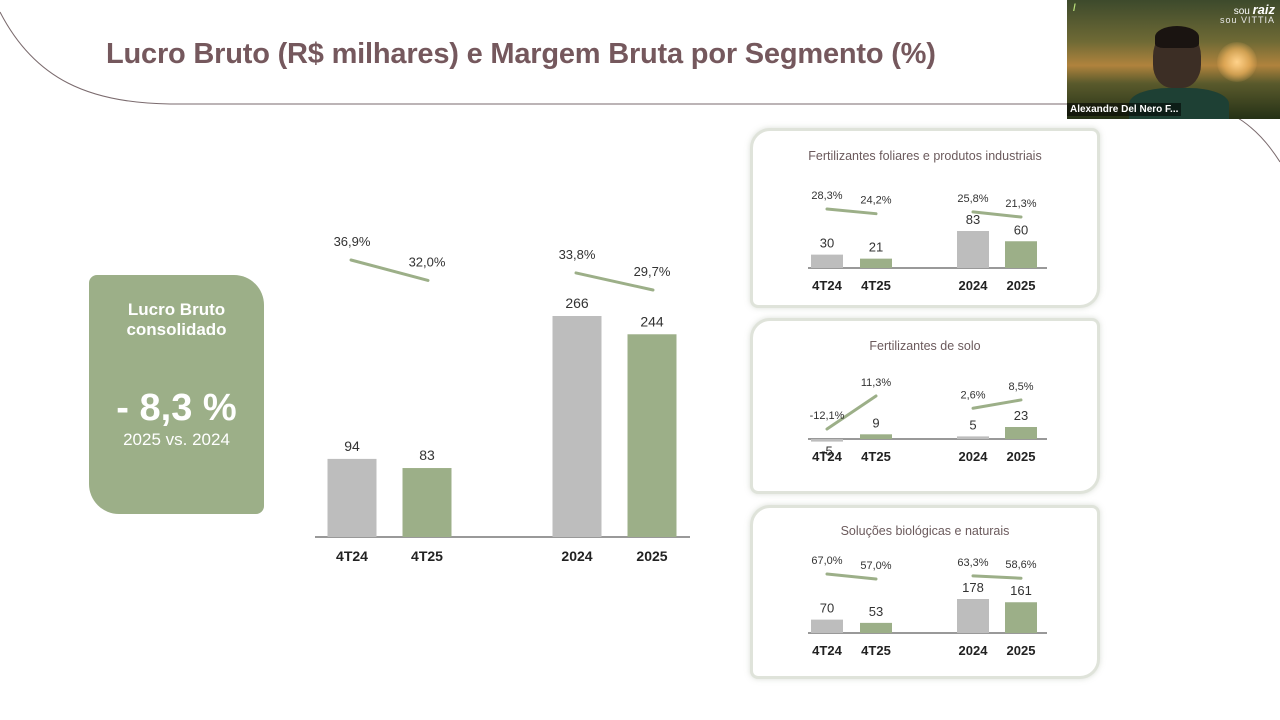 This screenshot has height=720, width=1280. I want to click on sunset-glow, so click(1237, 62).